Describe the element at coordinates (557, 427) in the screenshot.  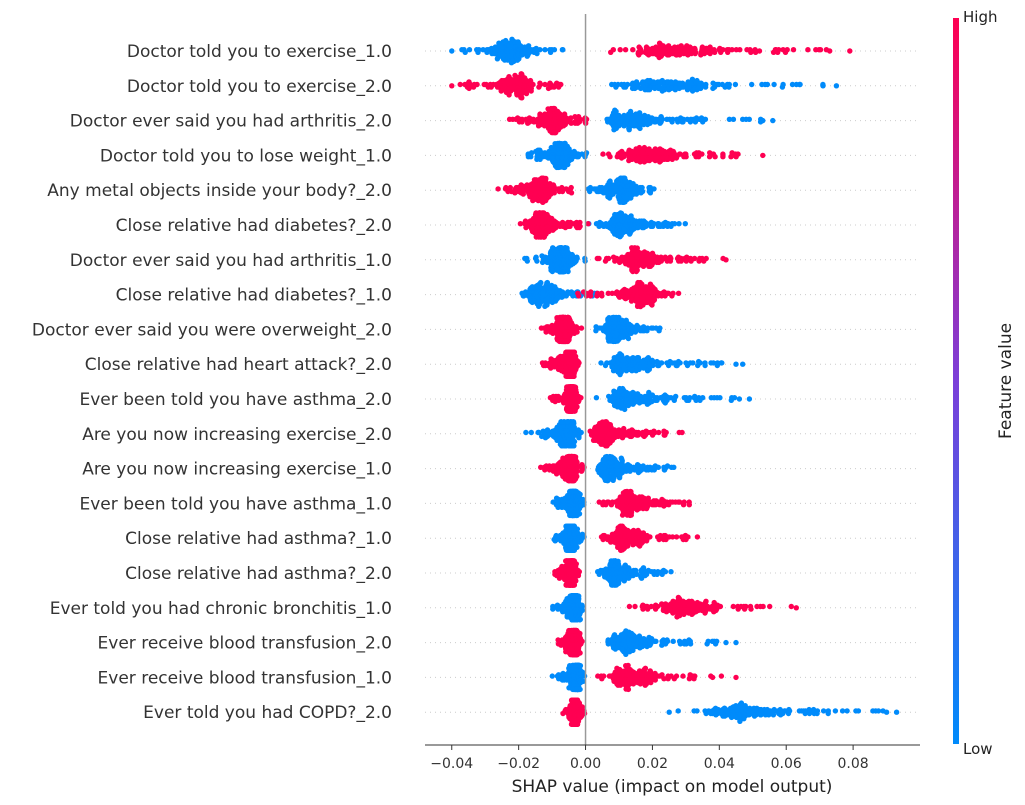
I see `shap-point-11-low` at that location.